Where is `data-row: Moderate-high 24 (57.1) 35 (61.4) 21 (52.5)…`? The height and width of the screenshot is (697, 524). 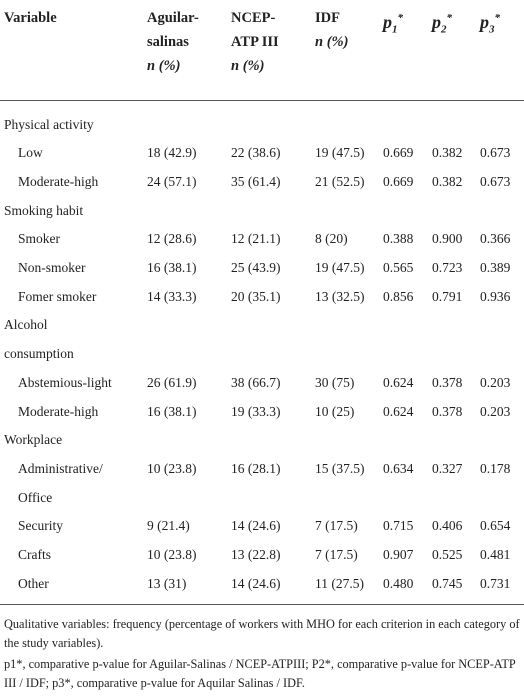
data-row: Moderate-high 24 (57.1) 35 (61.4) 21 (52.5)… is located at coordinates (262, 182).